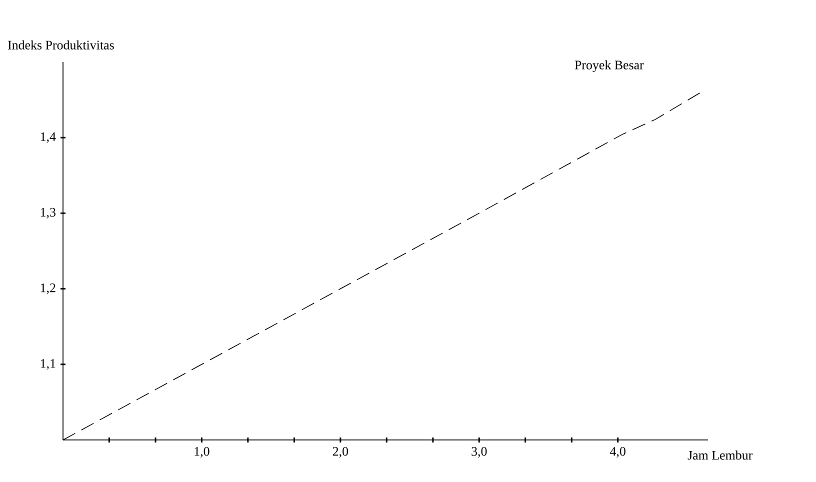  I want to click on y-axis-title: Indeks Produktivitas, so click(61, 45).